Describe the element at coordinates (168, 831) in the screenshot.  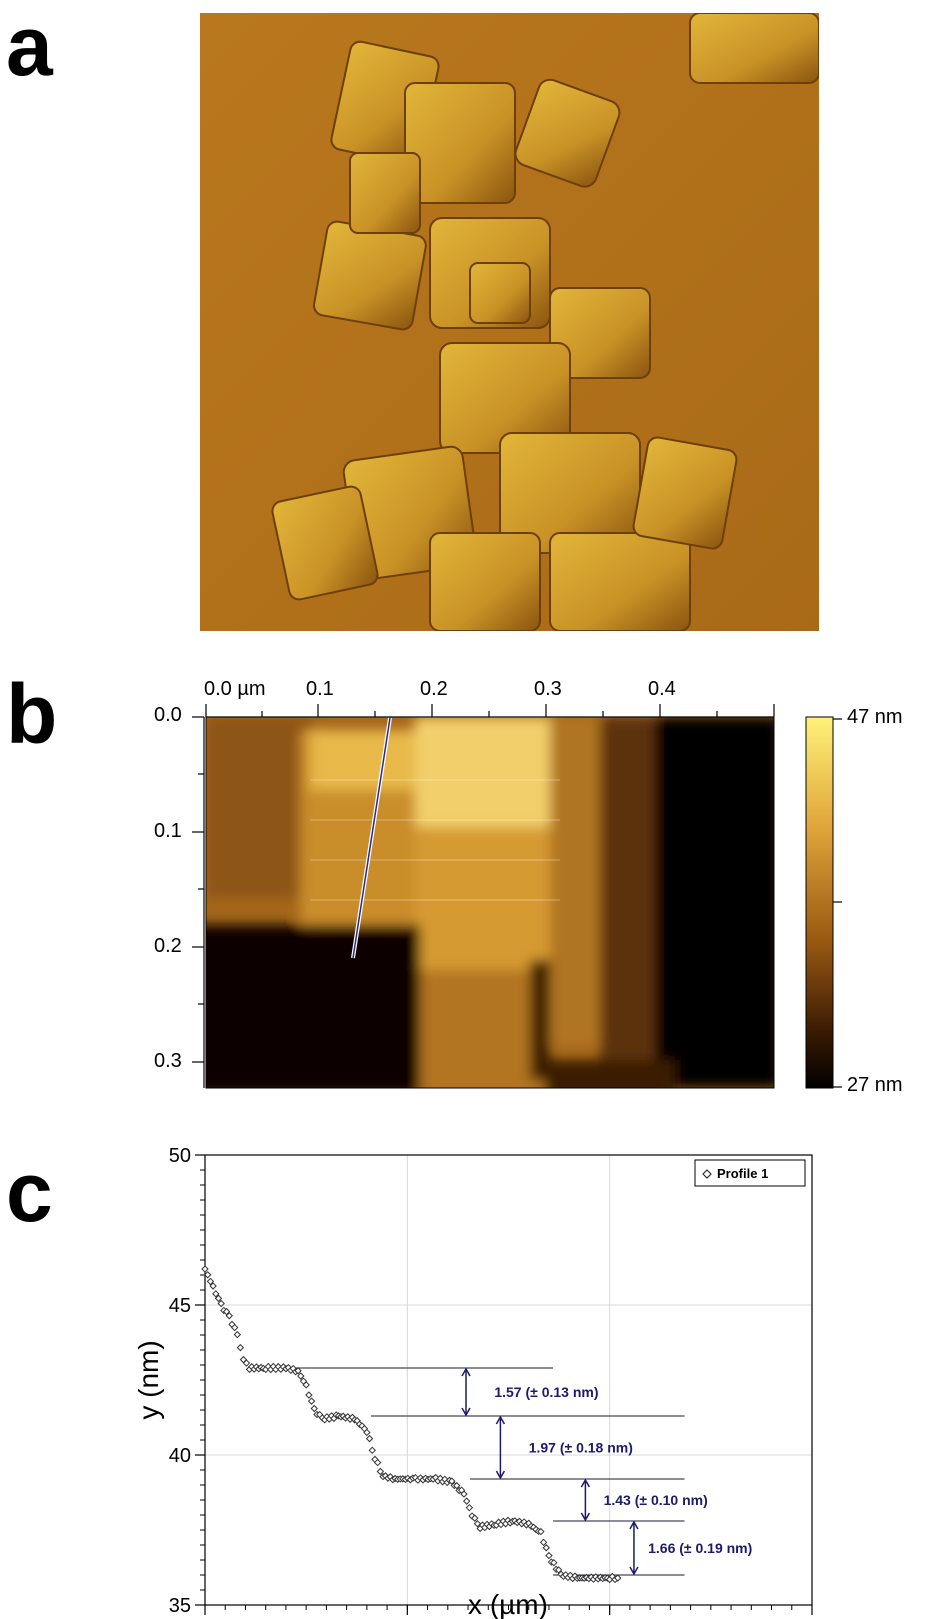
I see `b-y-tick-1: 0.1` at that location.